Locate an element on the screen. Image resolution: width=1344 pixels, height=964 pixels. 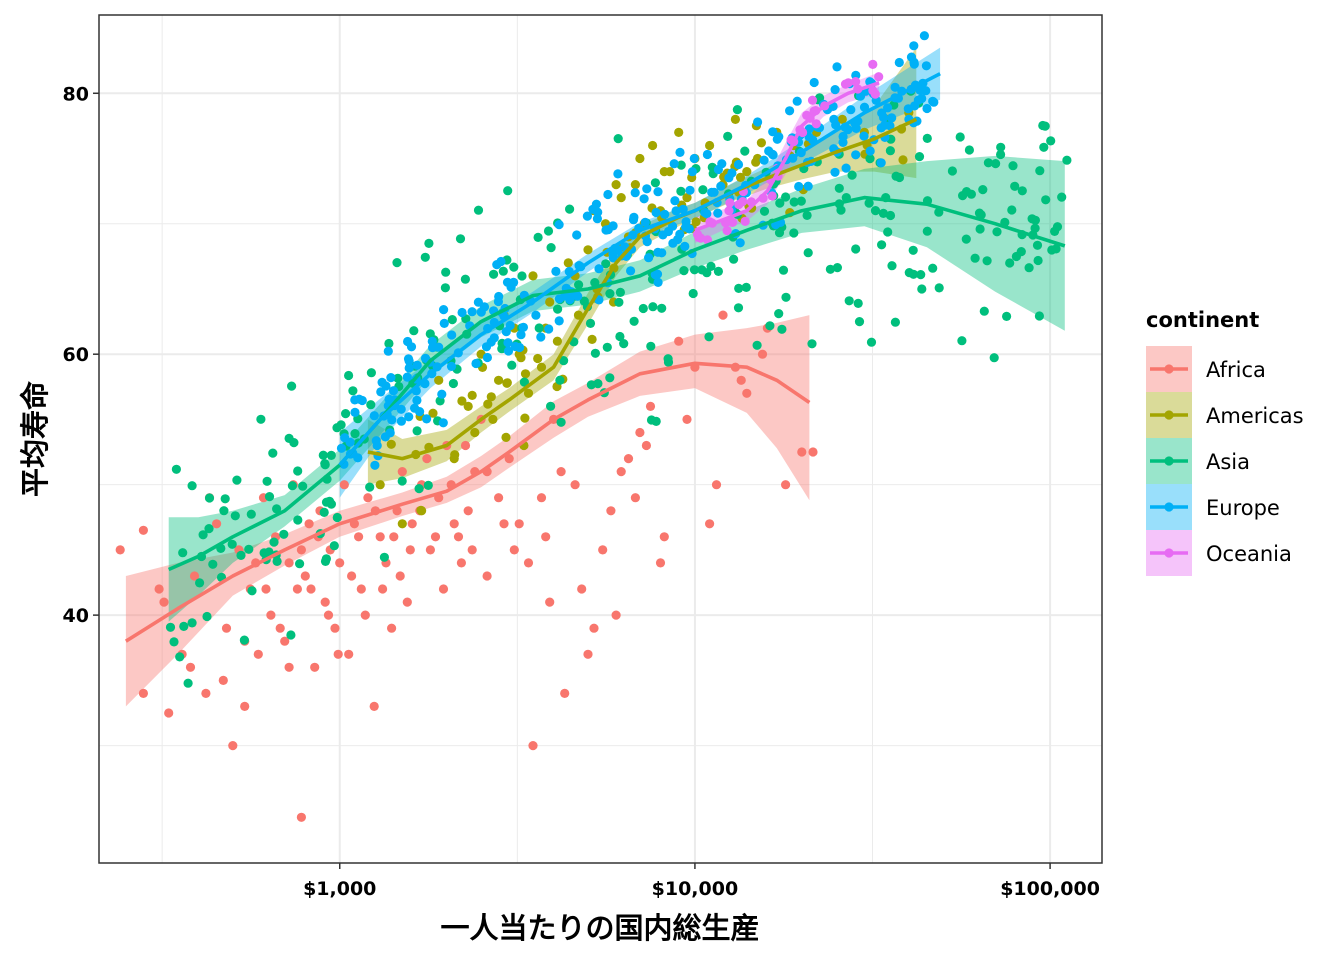
legend-label-europe: Europe is located at coordinates (1243, 508).